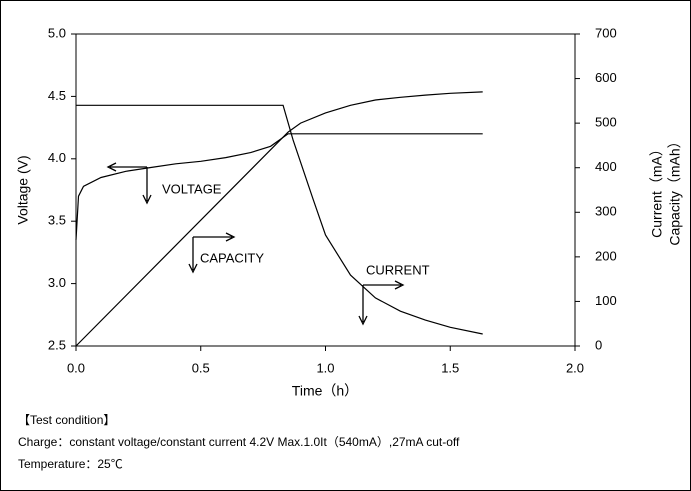  Describe the element at coordinates (57, 95) in the screenshot. I see `y-tick-label: 4.5` at that location.